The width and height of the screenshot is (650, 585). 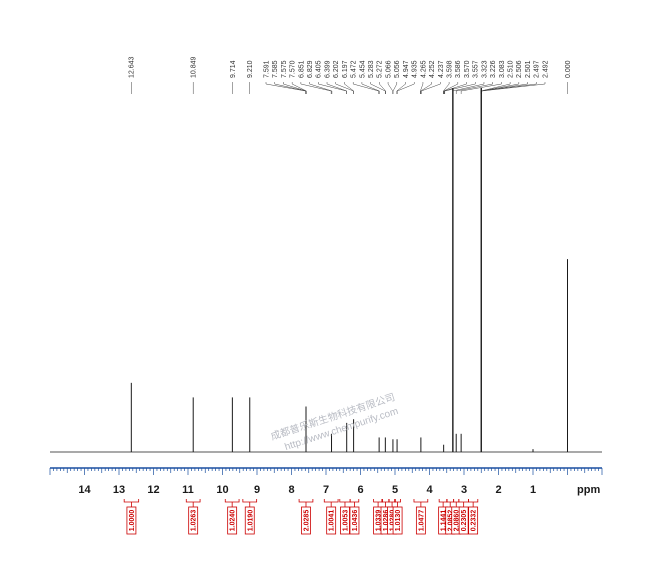 I want to click on x-tick-label: 4, so click(x=429, y=490).